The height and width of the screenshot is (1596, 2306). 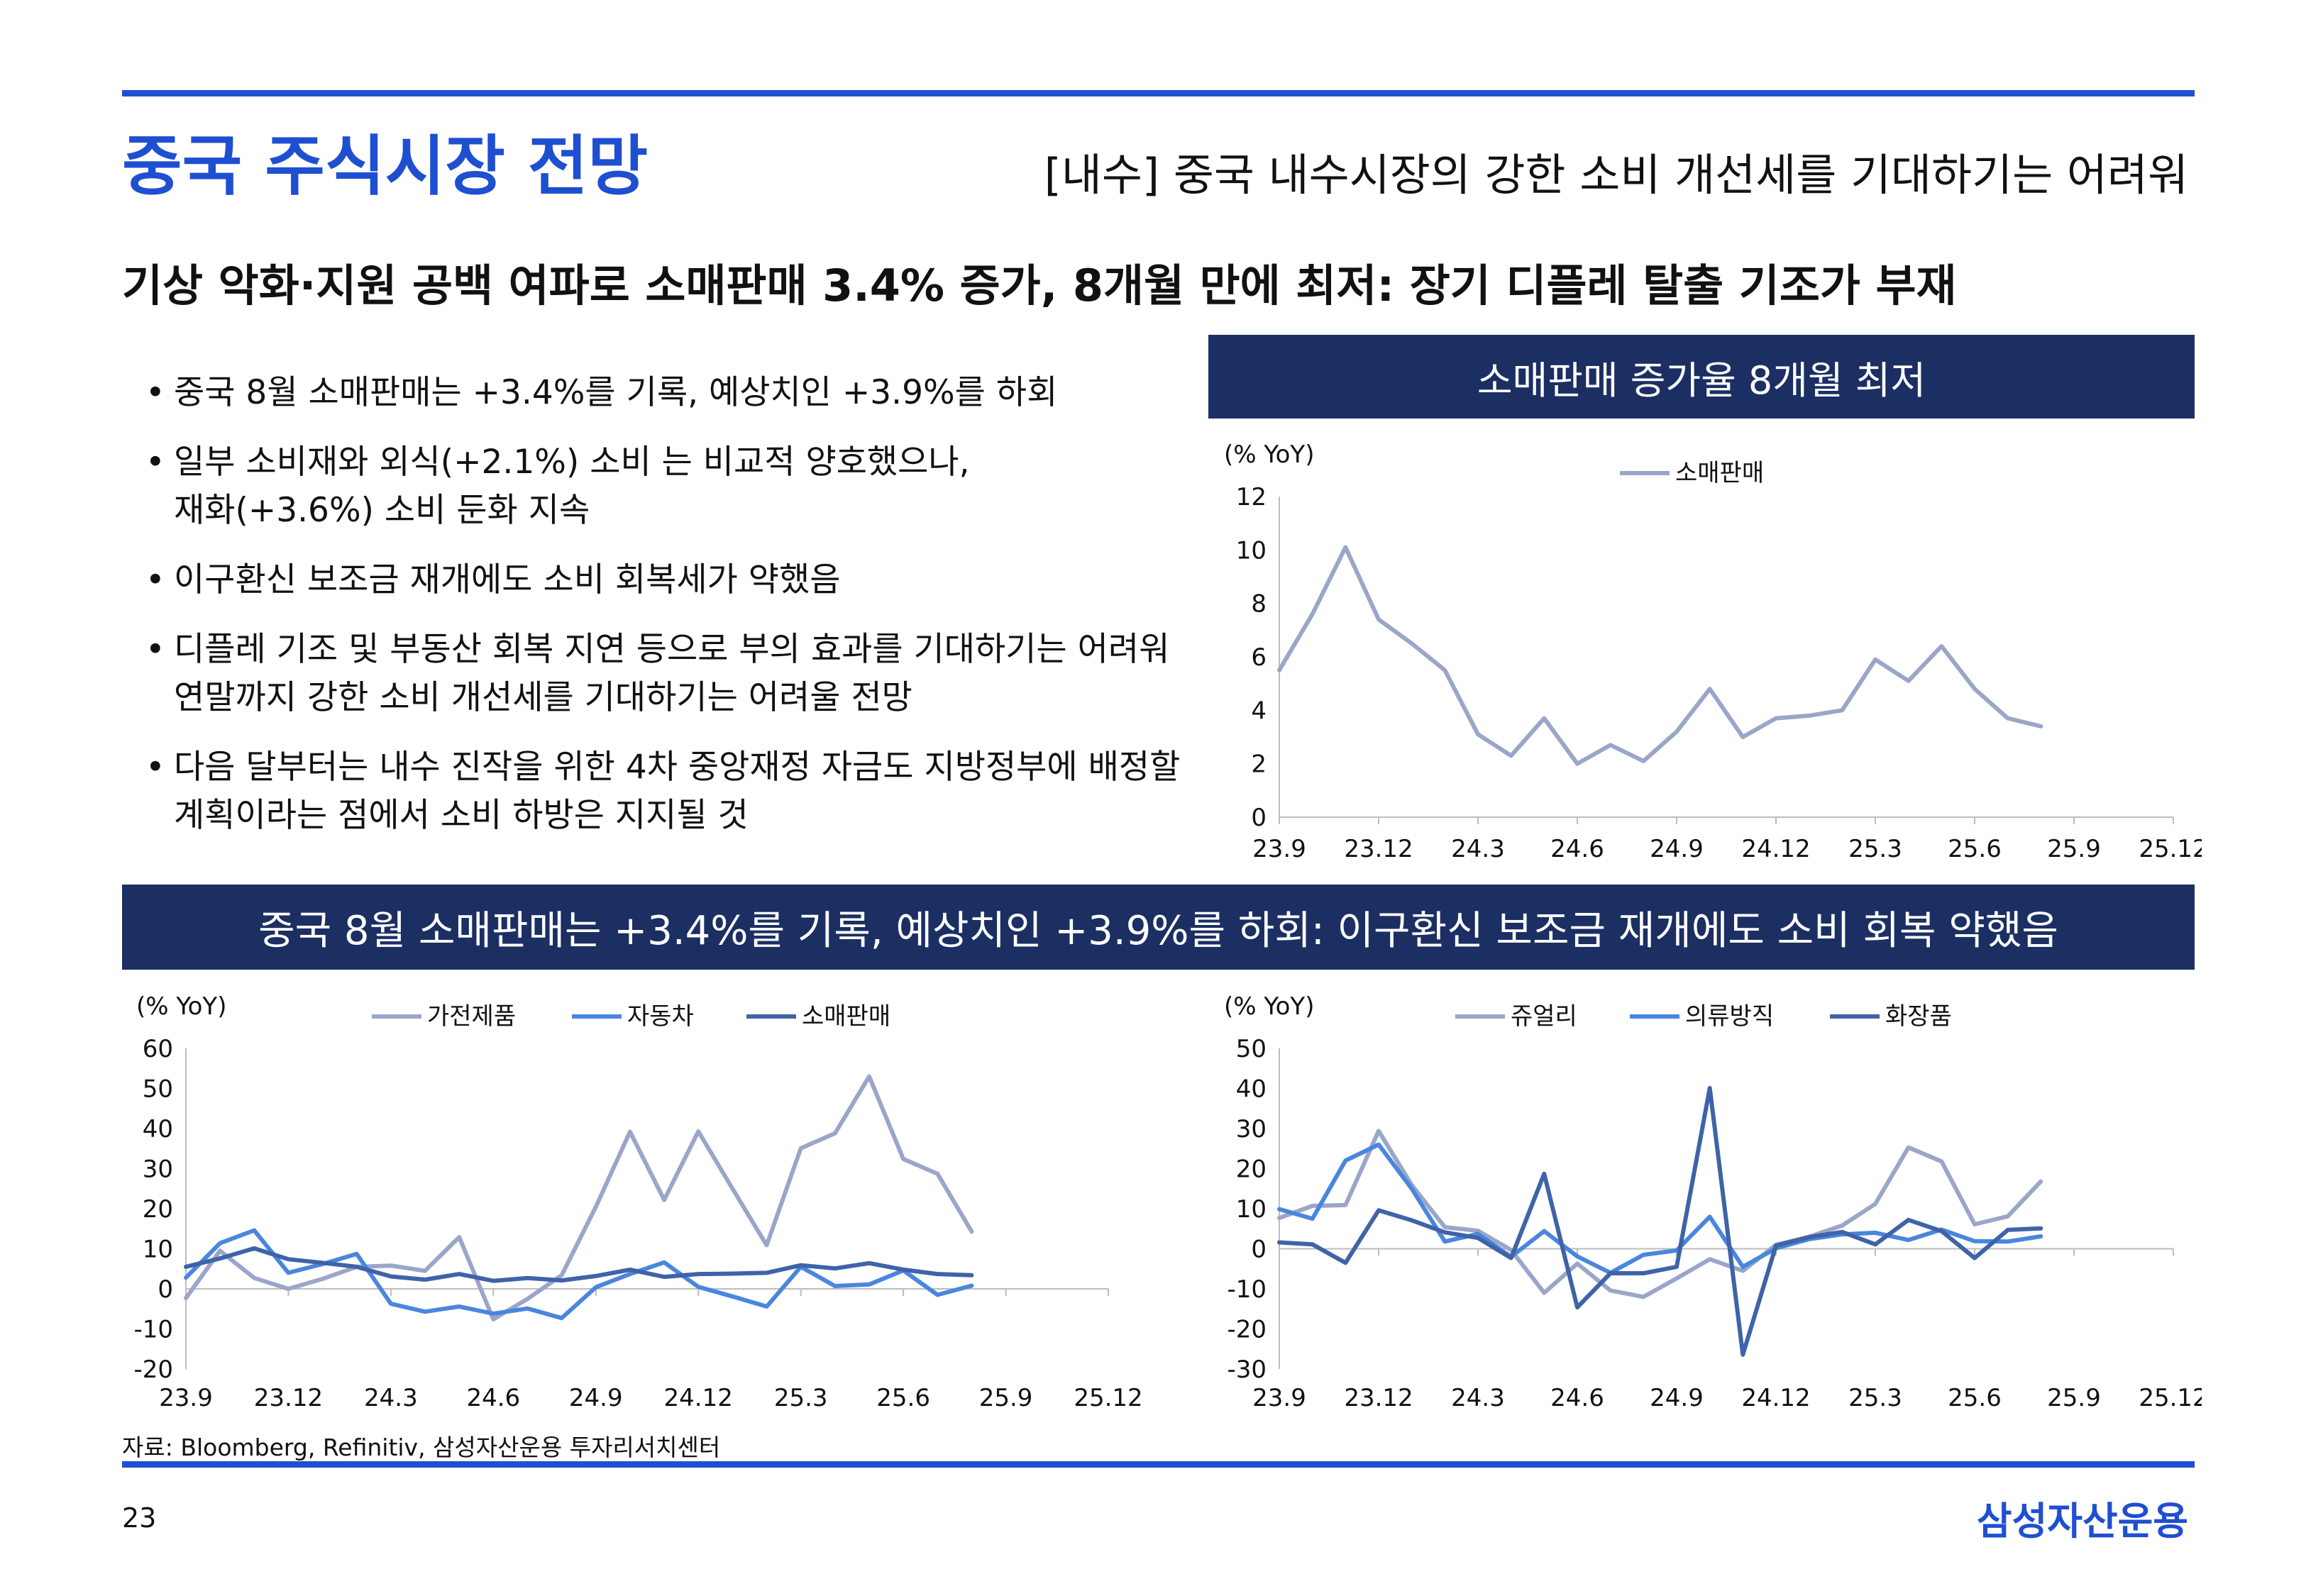 What do you see at coordinates (1158, 93) in the screenshot?
I see `top-rule` at bounding box center [1158, 93].